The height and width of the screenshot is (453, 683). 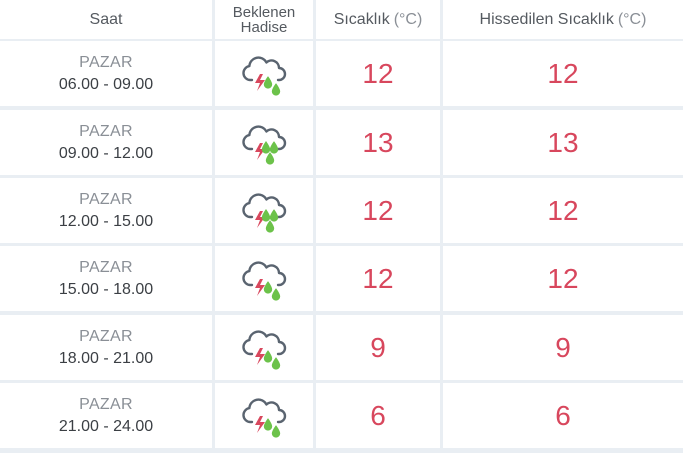 I want to click on table-row: PAZAR 18.00 - 21.00 9 9, so click(x=341, y=347).